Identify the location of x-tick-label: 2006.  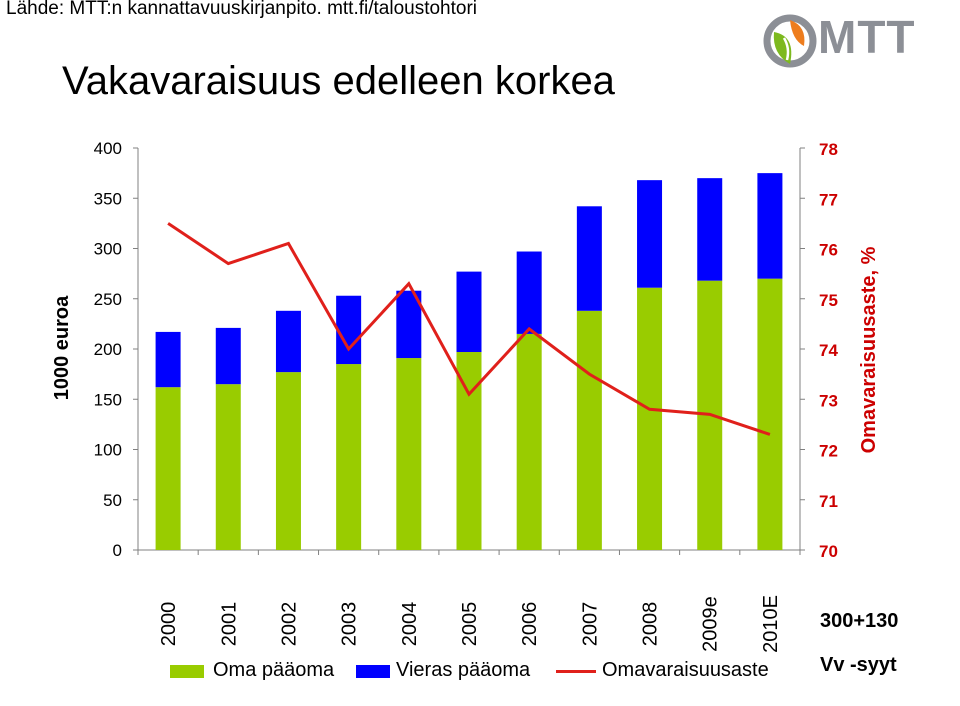
(530, 624).